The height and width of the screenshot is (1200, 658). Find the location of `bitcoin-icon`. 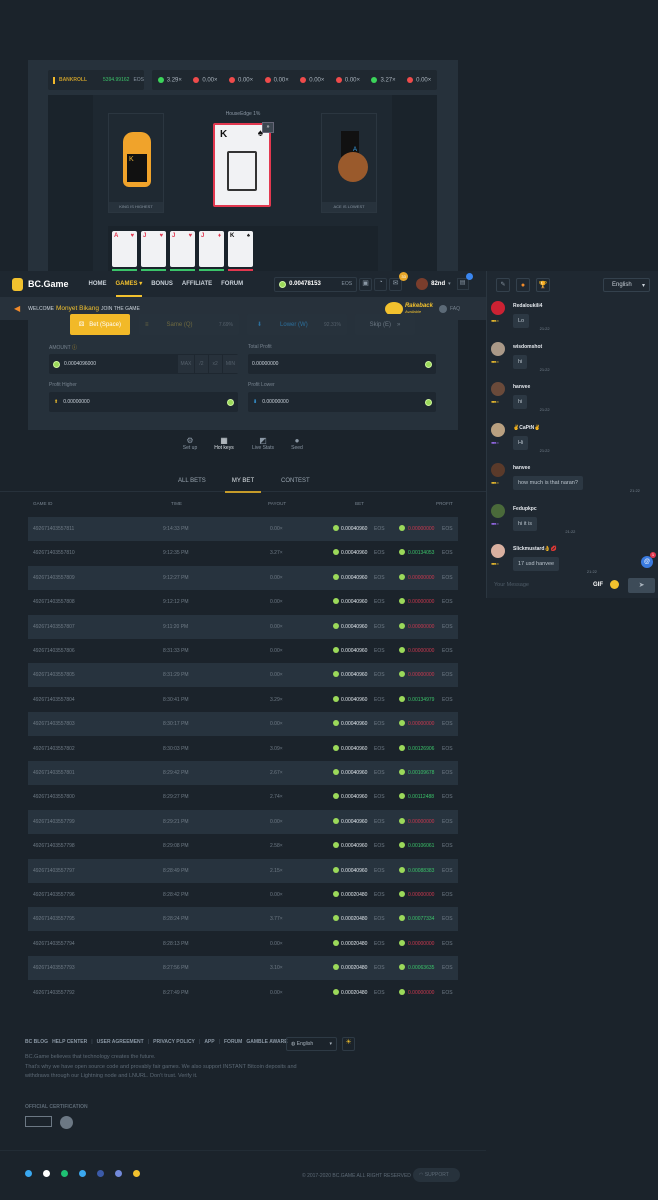

bitcoin-icon is located at coordinates (136, 1173).